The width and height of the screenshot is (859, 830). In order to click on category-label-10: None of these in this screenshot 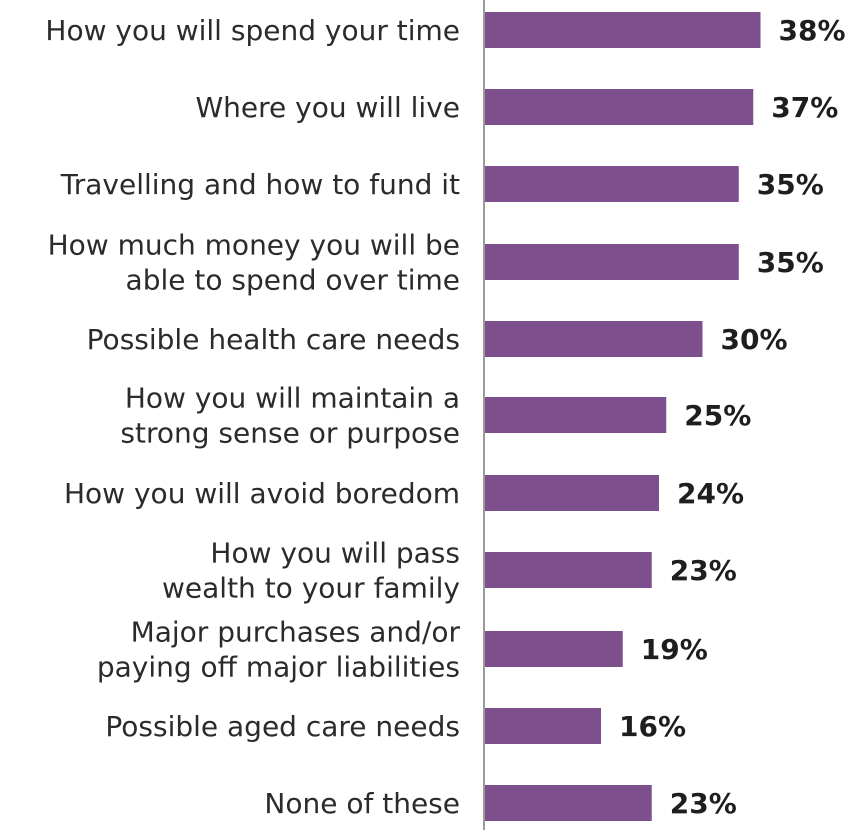, I will do `click(362, 803)`.